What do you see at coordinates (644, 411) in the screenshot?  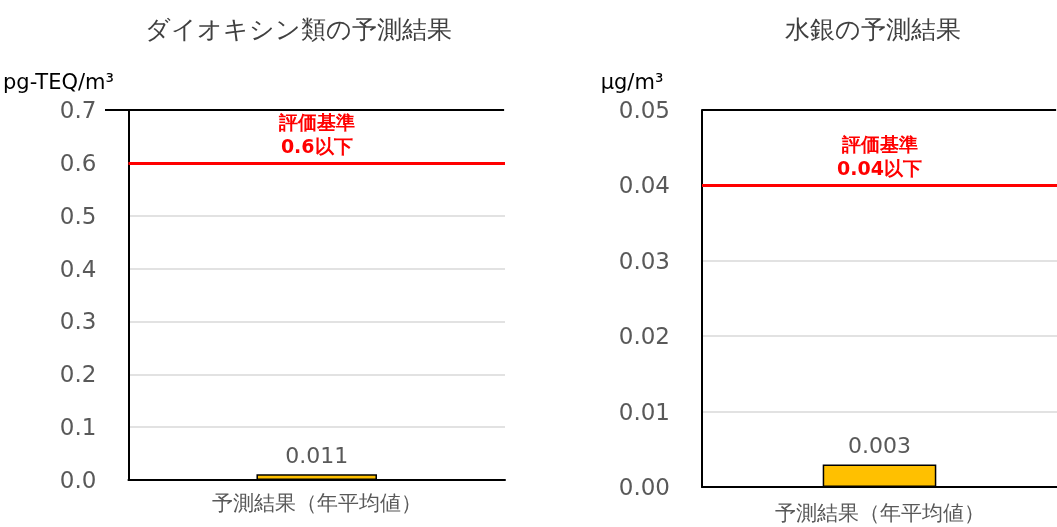 I see `y-tick-label: 0.01` at bounding box center [644, 411].